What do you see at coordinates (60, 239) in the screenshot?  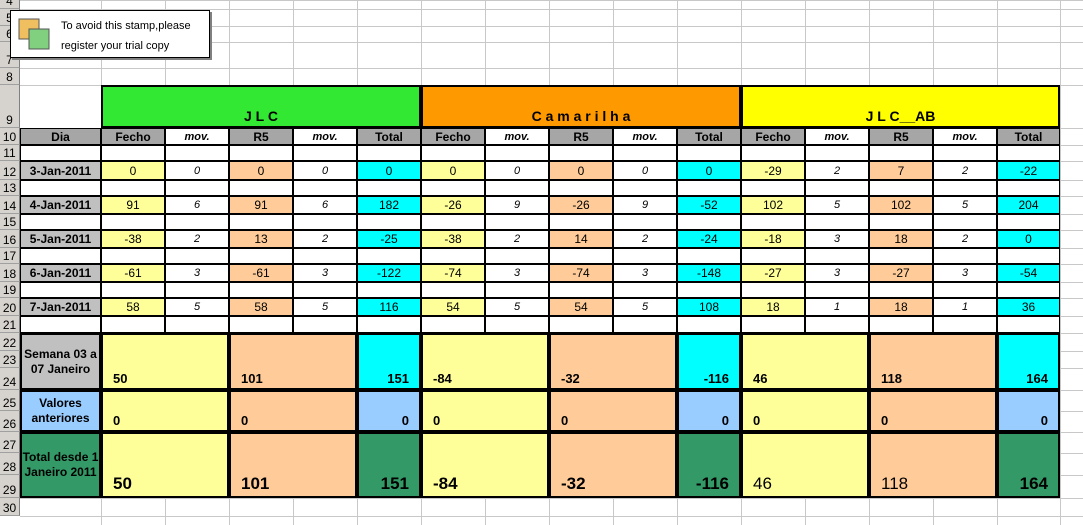 I see `date-cell: 5-Jan-2011` at bounding box center [60, 239].